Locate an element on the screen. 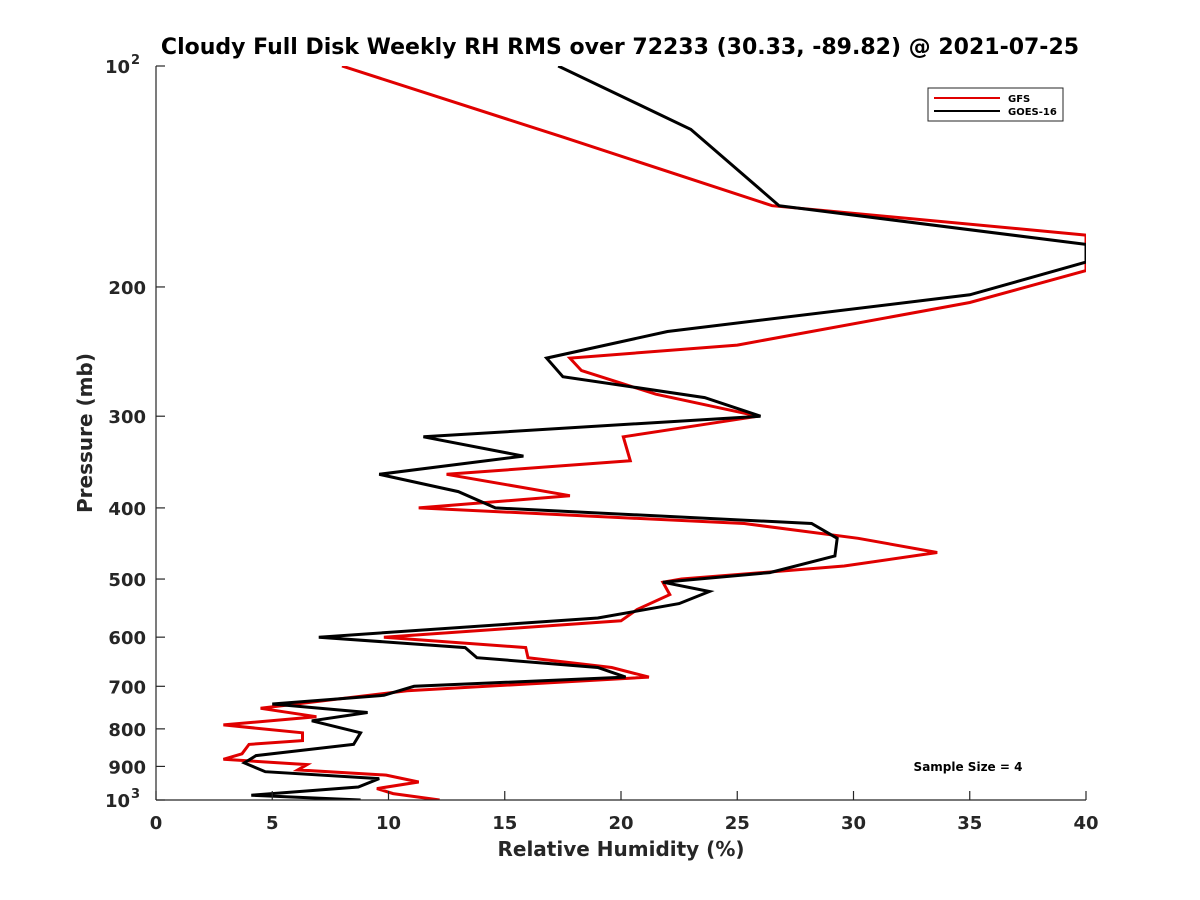  x-axis-label: Relative Humidity (%) is located at coordinates (620, 849).